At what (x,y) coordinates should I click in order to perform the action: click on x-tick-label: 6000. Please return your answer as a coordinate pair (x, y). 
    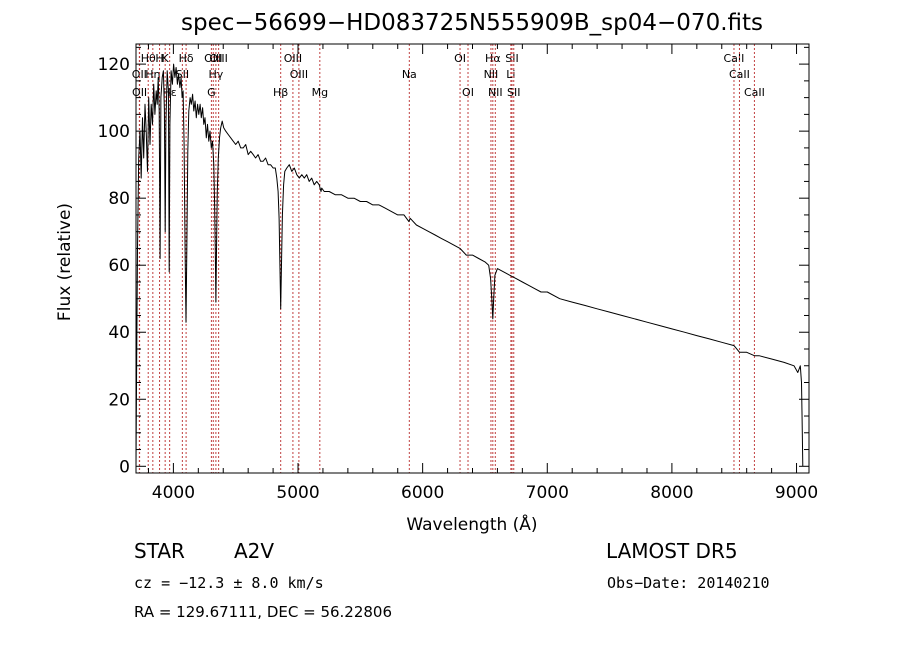
    Looking at the image, I should click on (422, 493).